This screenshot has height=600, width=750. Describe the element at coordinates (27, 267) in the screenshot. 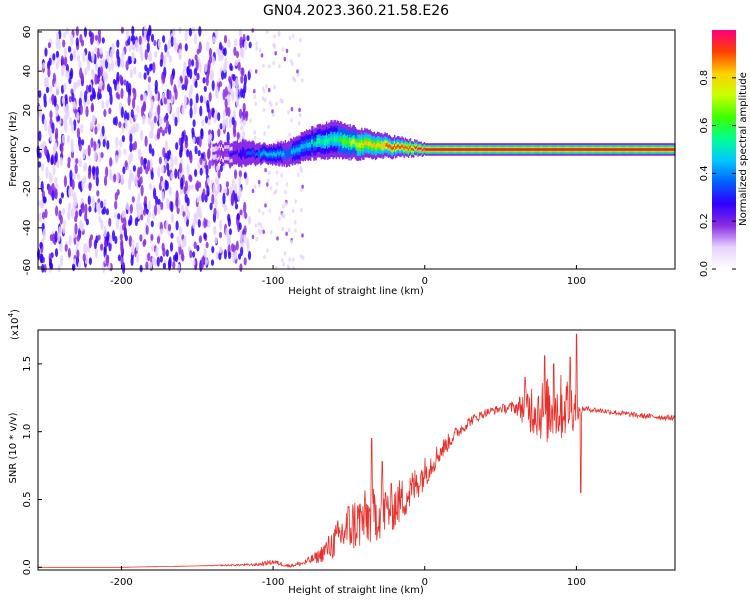

I see `y-tick-label: -60` at that location.